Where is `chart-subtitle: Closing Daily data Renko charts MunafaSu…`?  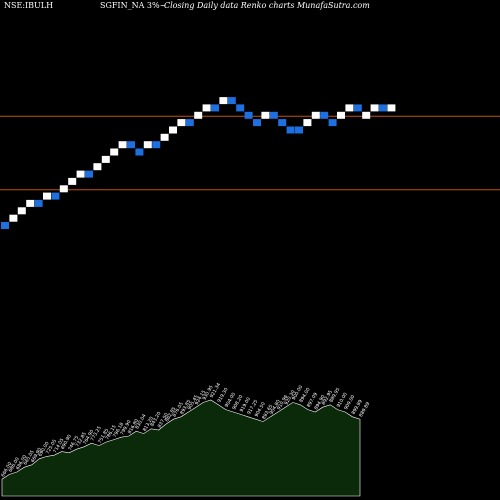 chart-subtitle: Closing Daily data Renko charts MunafaSu… is located at coordinates (267, 5).